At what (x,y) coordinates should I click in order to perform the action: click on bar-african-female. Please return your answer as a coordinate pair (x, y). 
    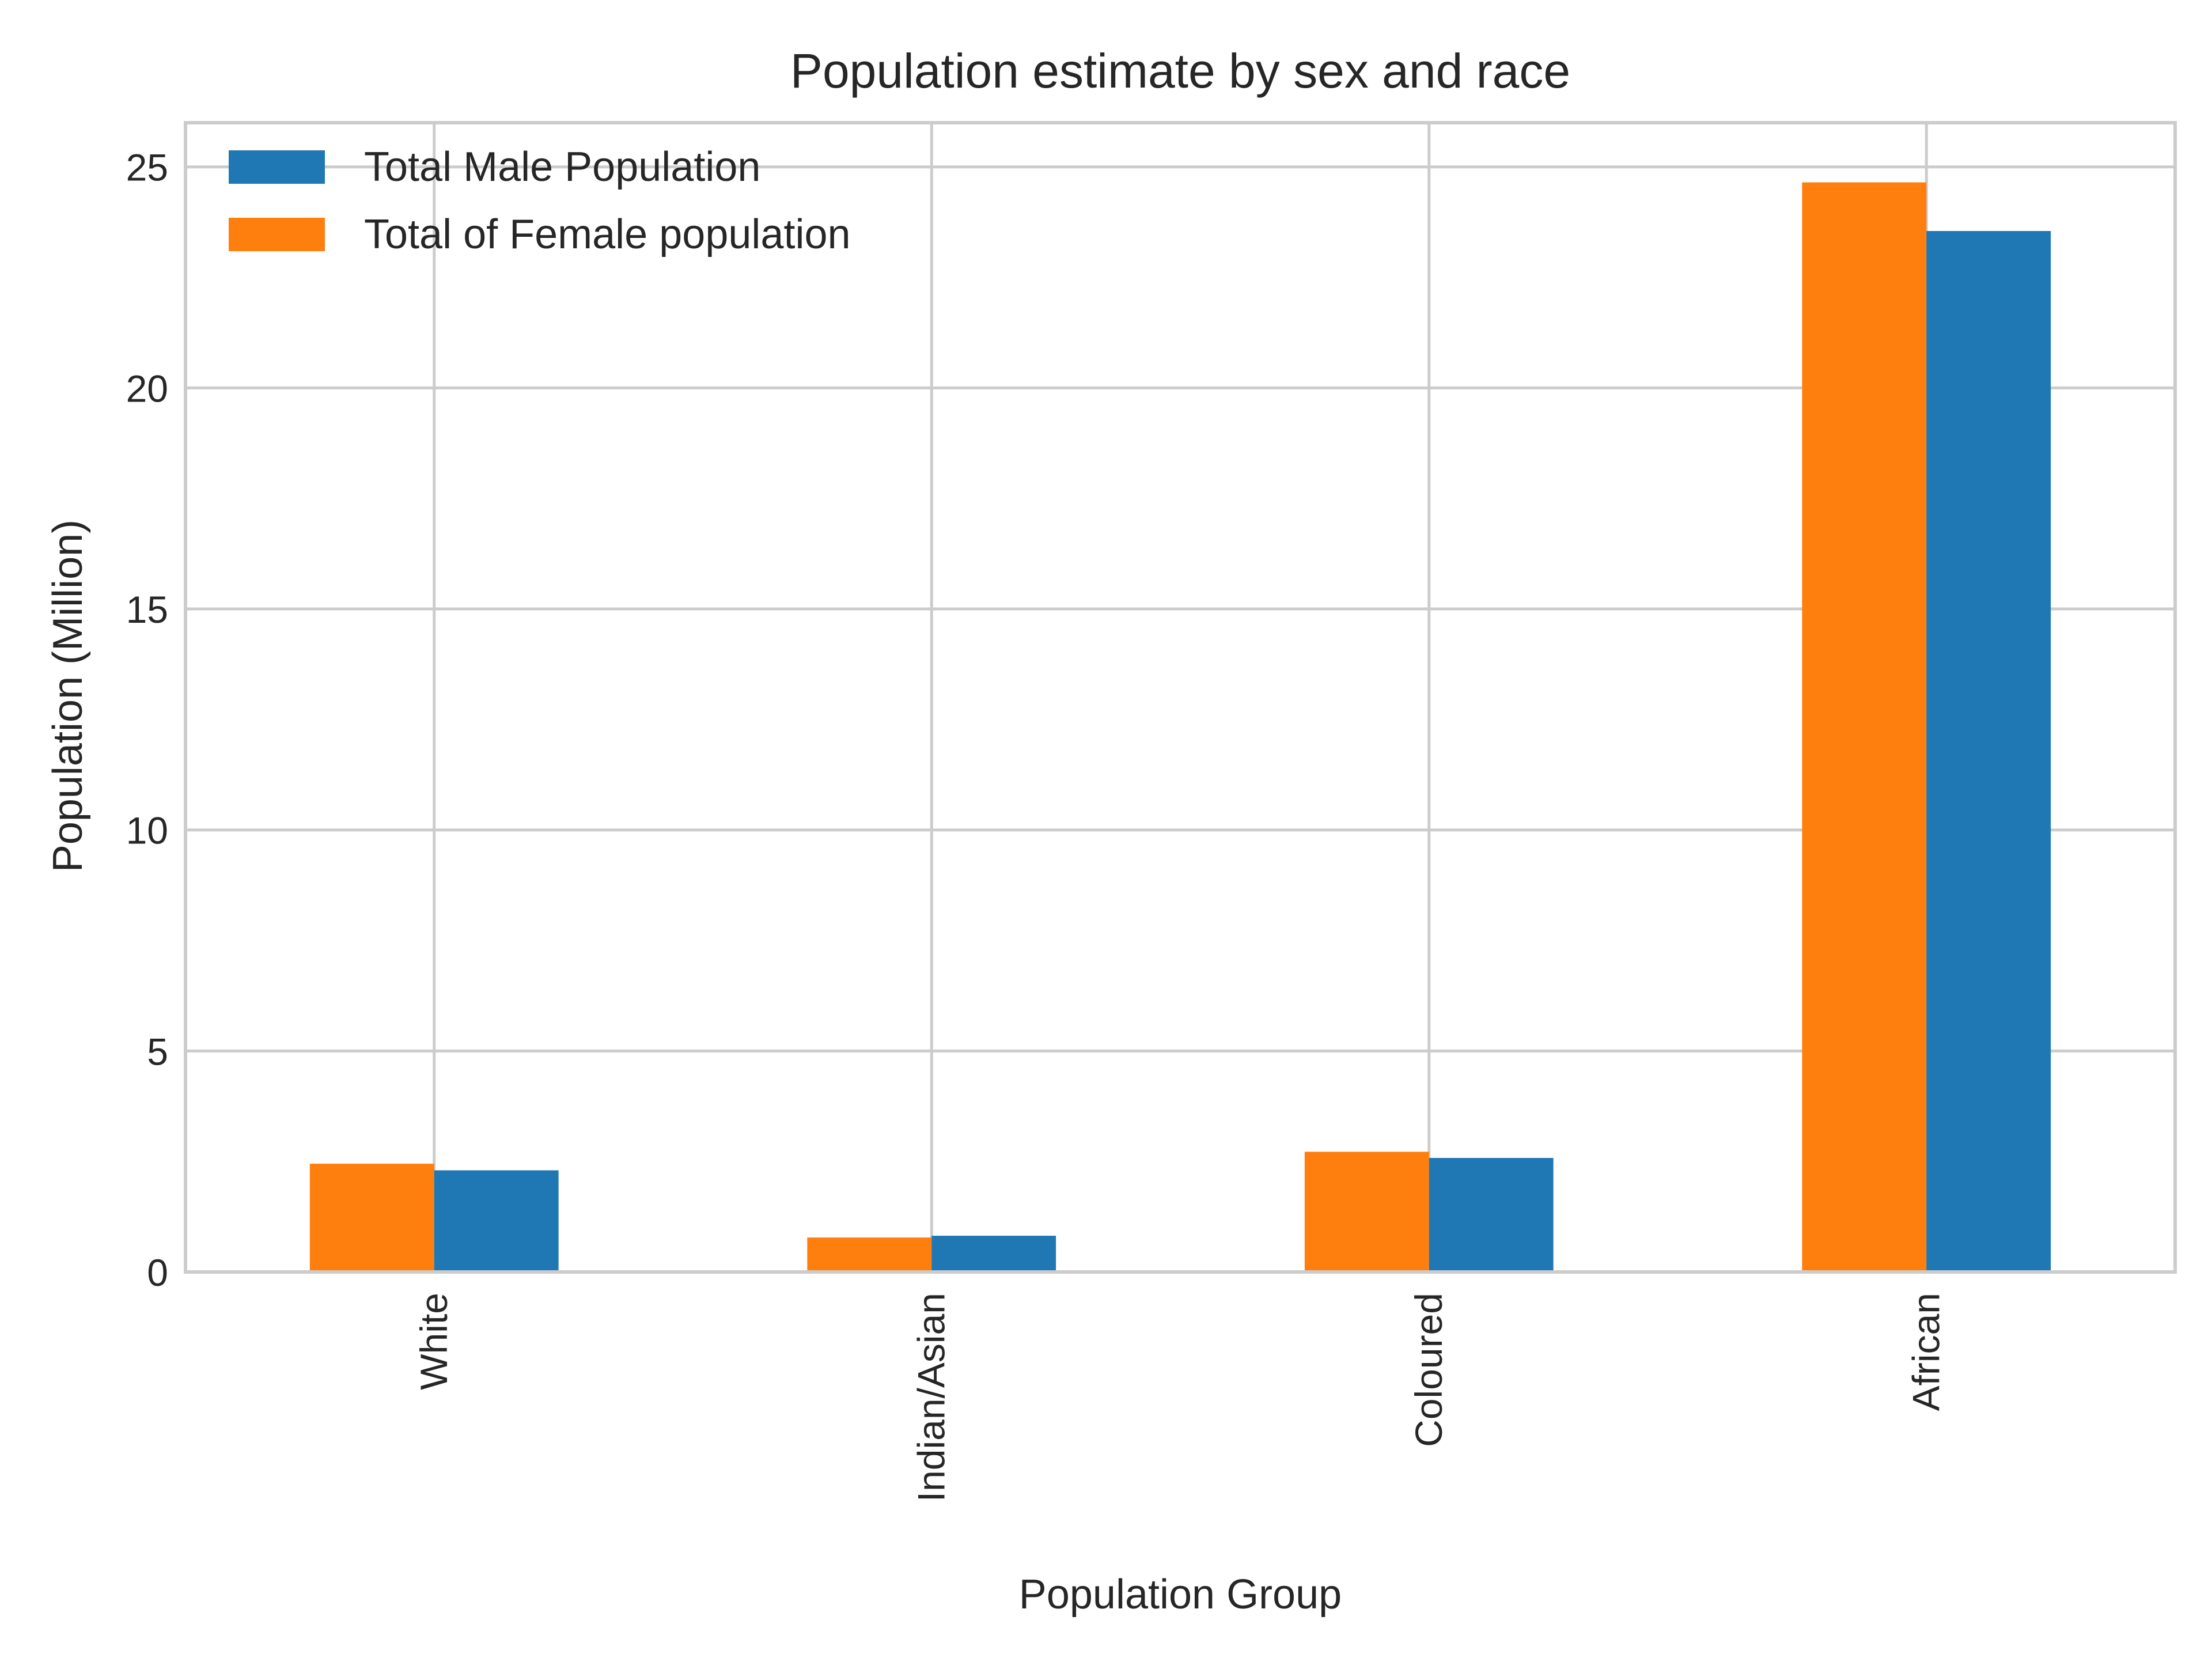
    Looking at the image, I should click on (1864, 727).